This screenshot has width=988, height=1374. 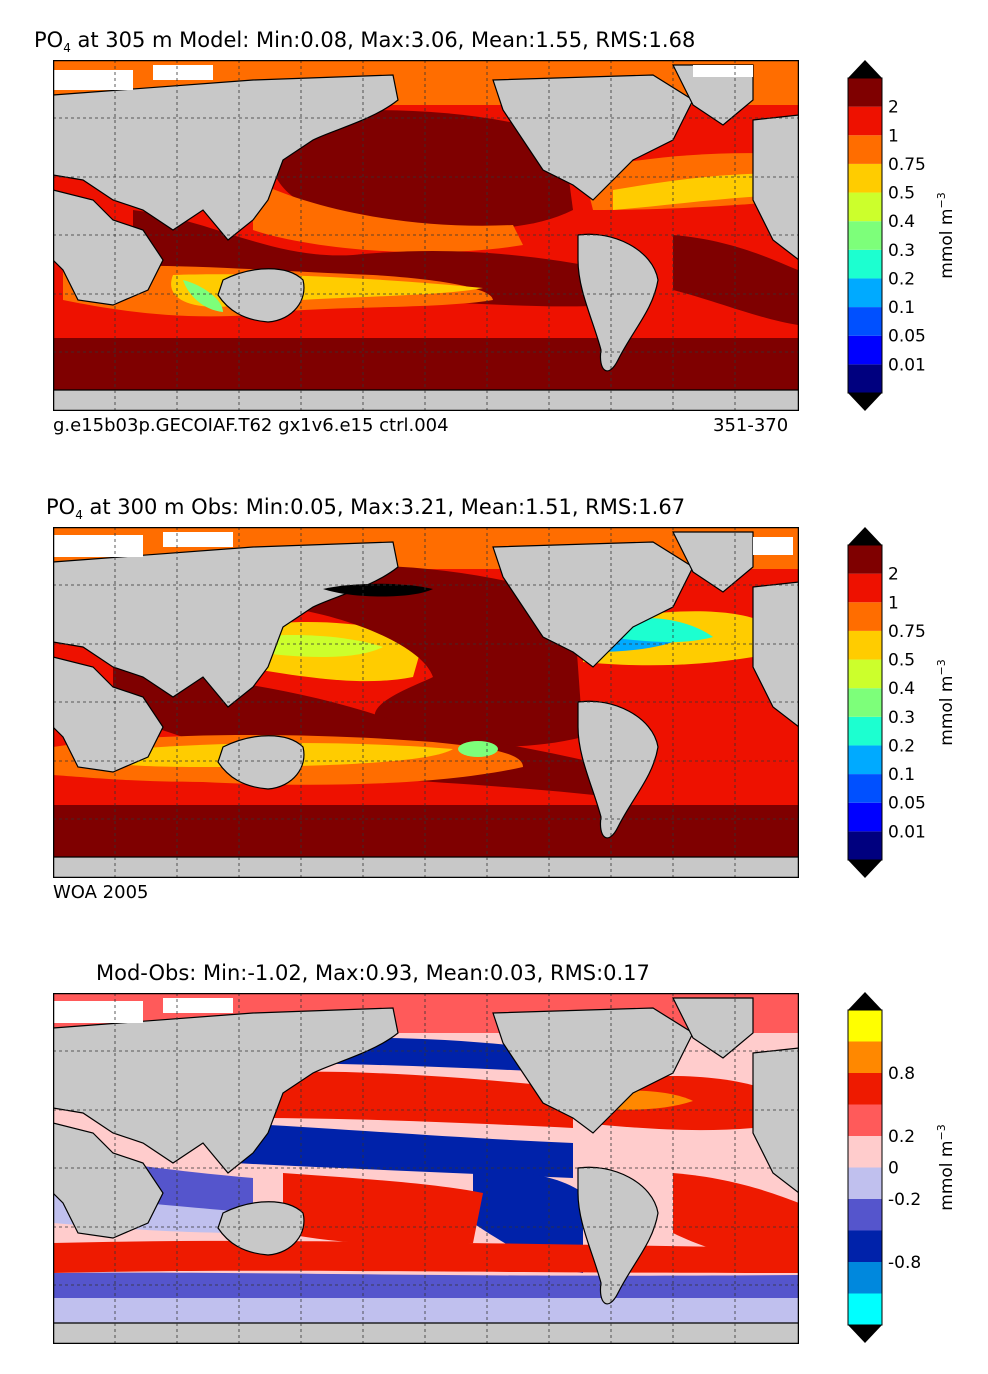 What do you see at coordinates (893, 1169) in the screenshot?
I see `colorbar-tick-label: 0` at bounding box center [893, 1169].